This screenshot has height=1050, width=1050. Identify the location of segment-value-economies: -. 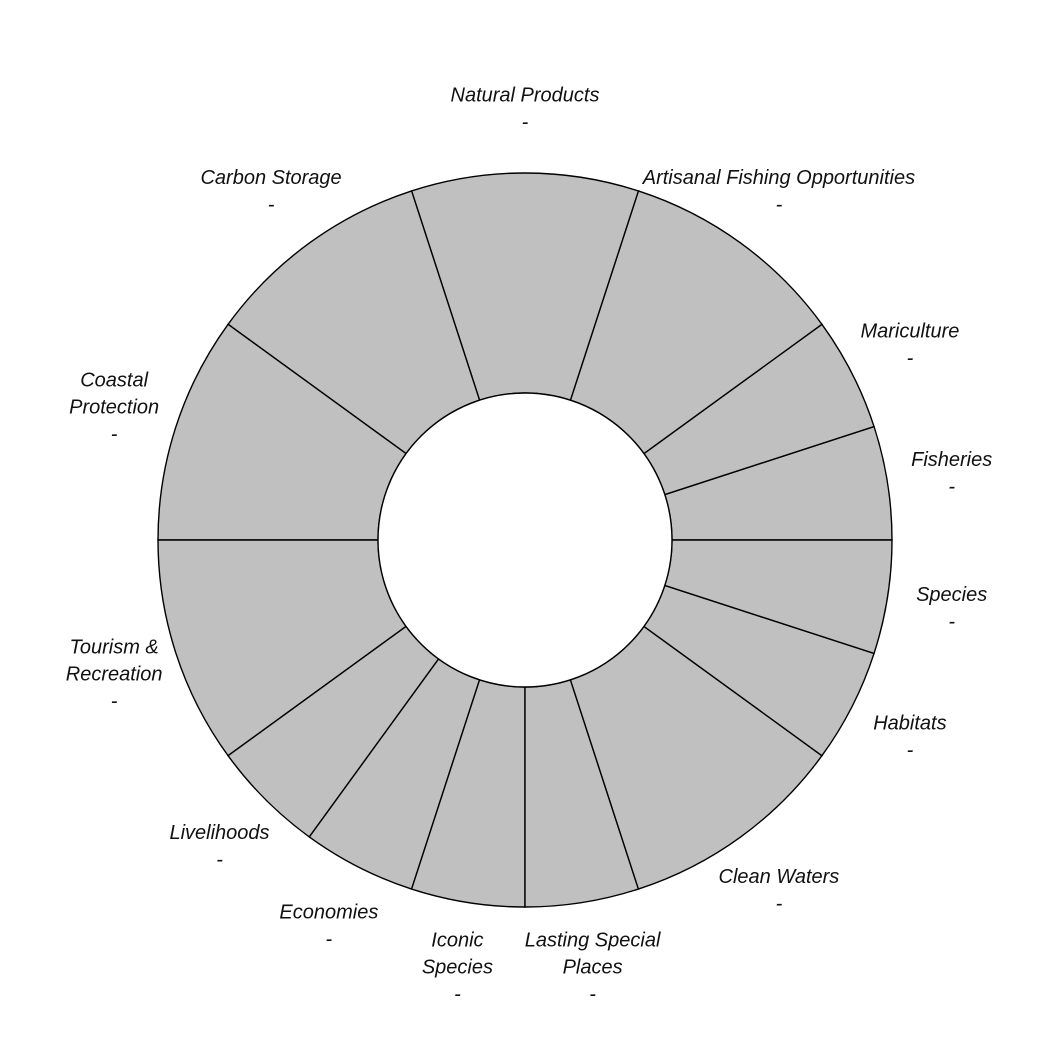
(329, 939).